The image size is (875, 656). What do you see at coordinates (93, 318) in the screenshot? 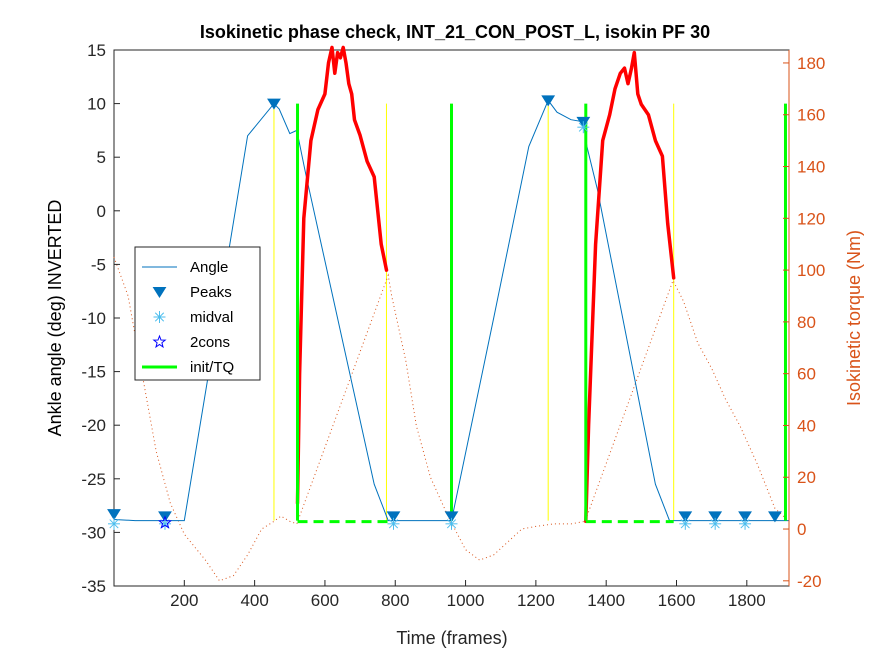
I see `y-tick-label-left: -10` at bounding box center [93, 318].